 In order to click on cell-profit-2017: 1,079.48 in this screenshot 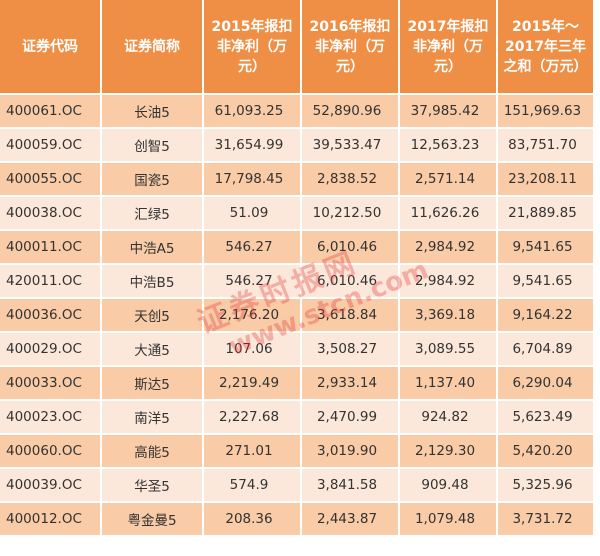, I will do `click(448, 519)`.